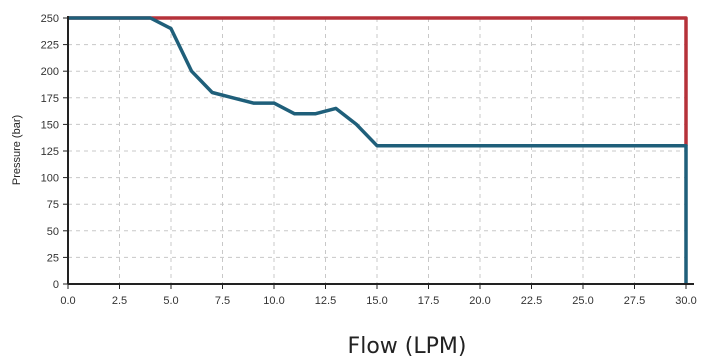  Describe the element at coordinates (634, 301) in the screenshot. I see `x-tick-label: 27.5` at that location.